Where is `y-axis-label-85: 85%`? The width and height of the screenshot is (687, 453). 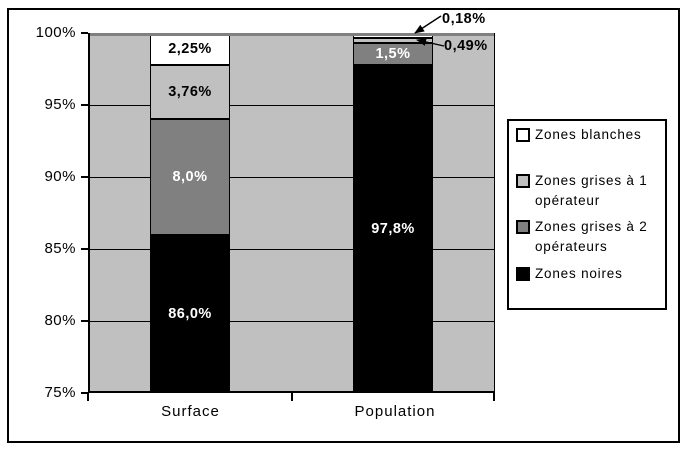 y-axis-label-85: 85% is located at coordinates (60, 248).